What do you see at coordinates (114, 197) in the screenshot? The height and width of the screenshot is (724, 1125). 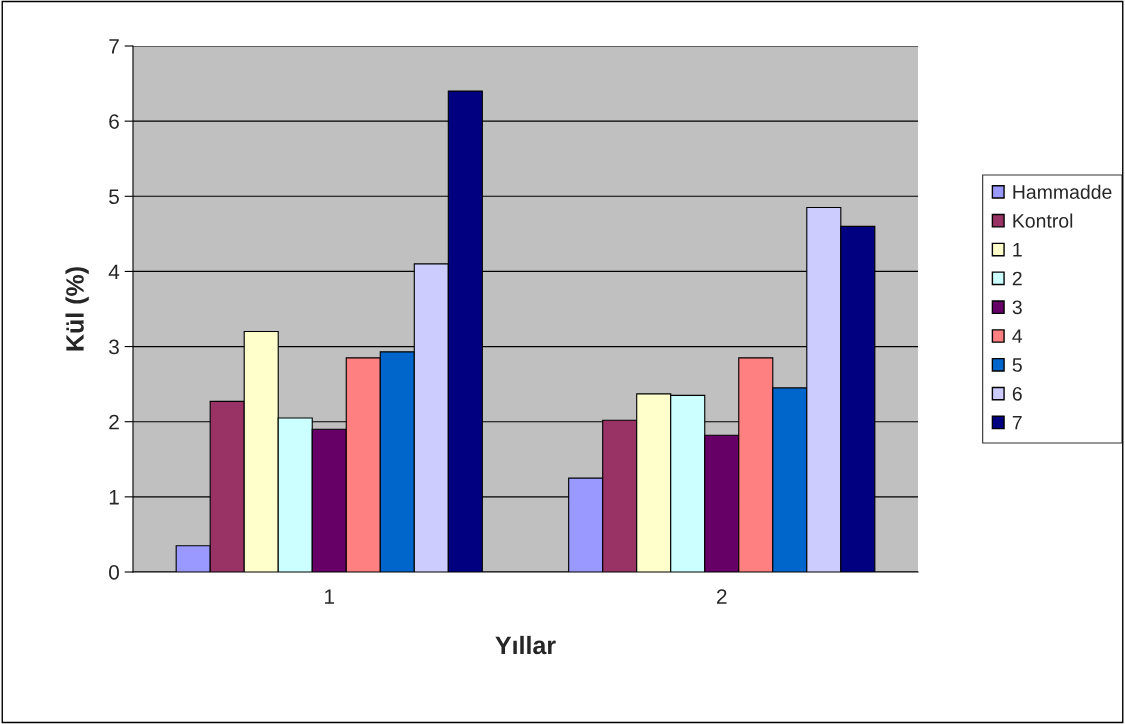 I see `y-tick-label: 5` at bounding box center [114, 197].